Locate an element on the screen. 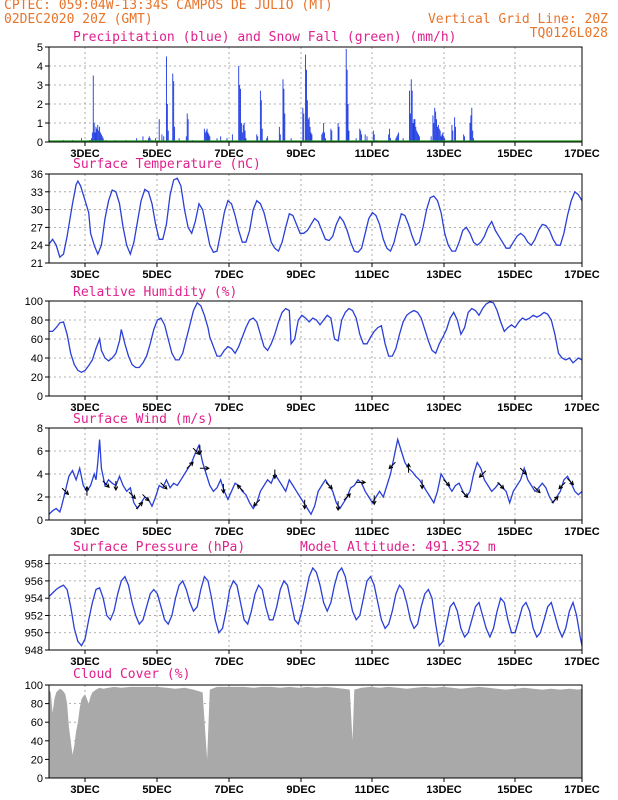 The width and height of the screenshot is (618, 800). y-tick-label: 80 is located at coordinates (37, 321).